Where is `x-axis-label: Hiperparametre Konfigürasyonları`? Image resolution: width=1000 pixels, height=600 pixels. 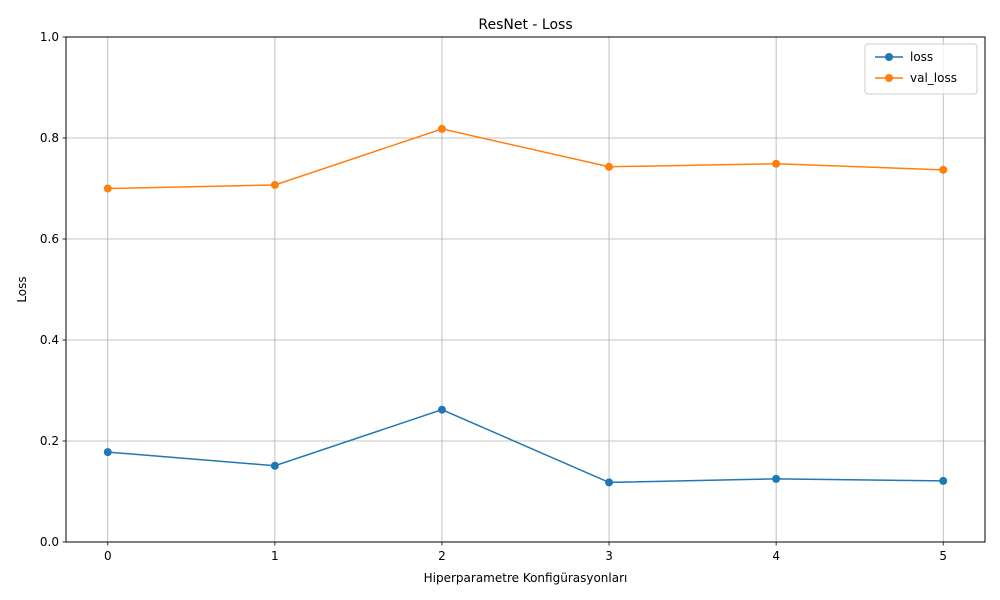
x-axis-label: Hiperparametre Konfigürasyonları is located at coordinates (526, 578).